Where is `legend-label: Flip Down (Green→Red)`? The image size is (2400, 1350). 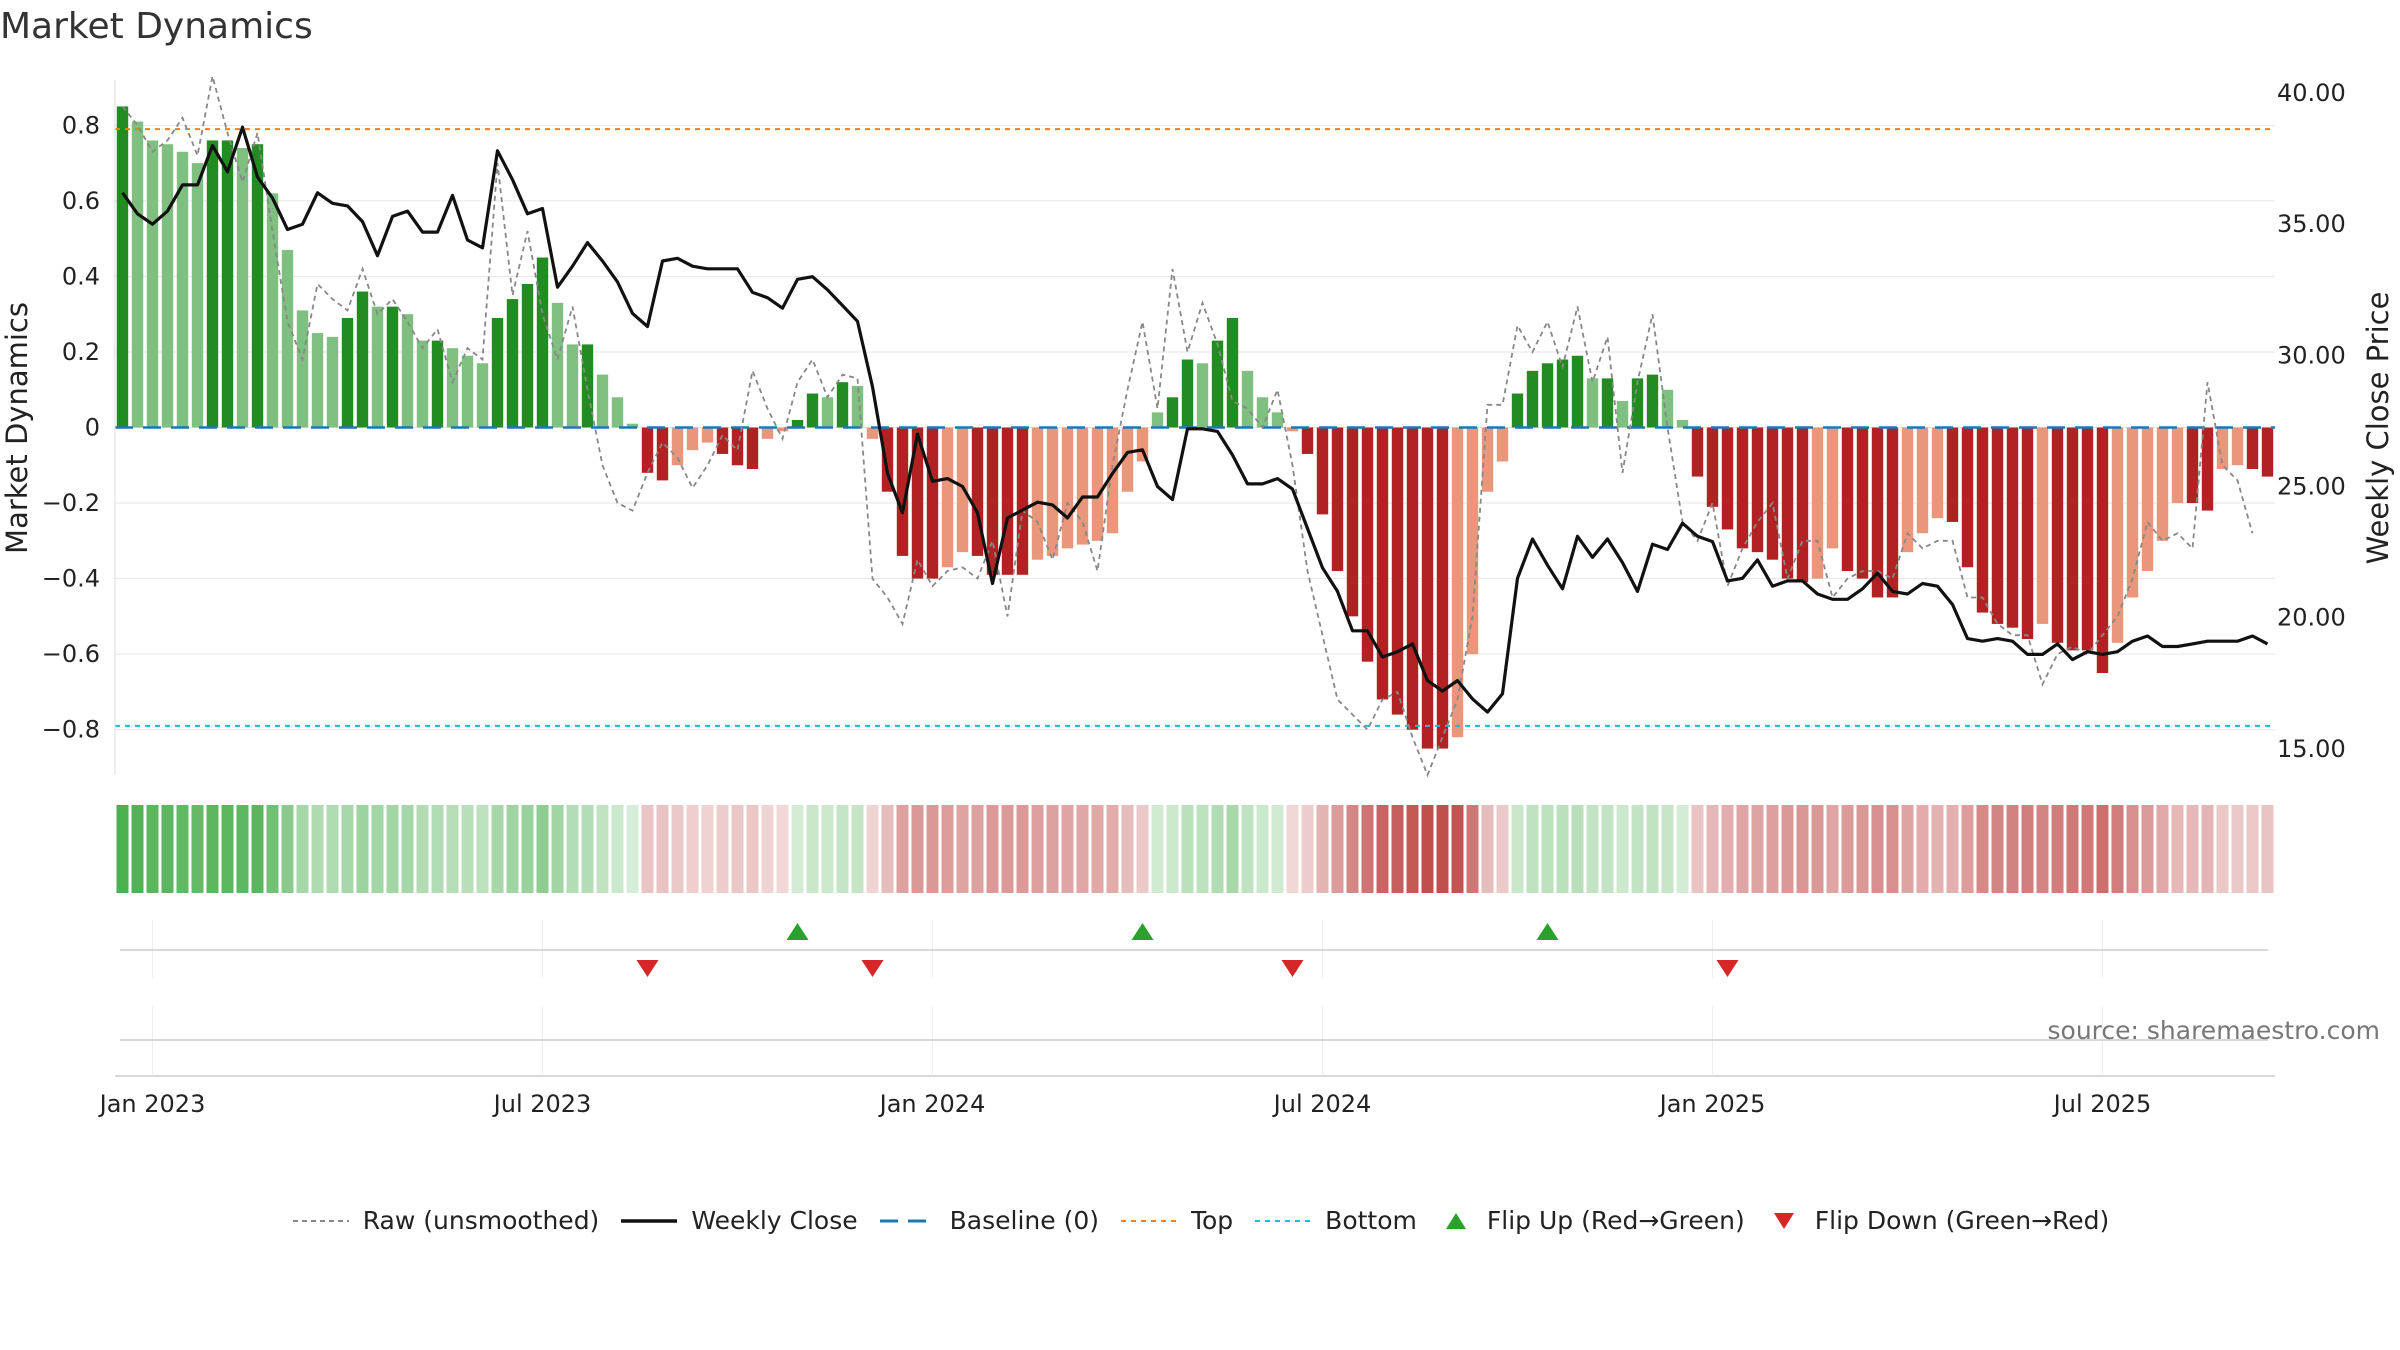 legend-label: Flip Down (Green→Red) is located at coordinates (1962, 1220).